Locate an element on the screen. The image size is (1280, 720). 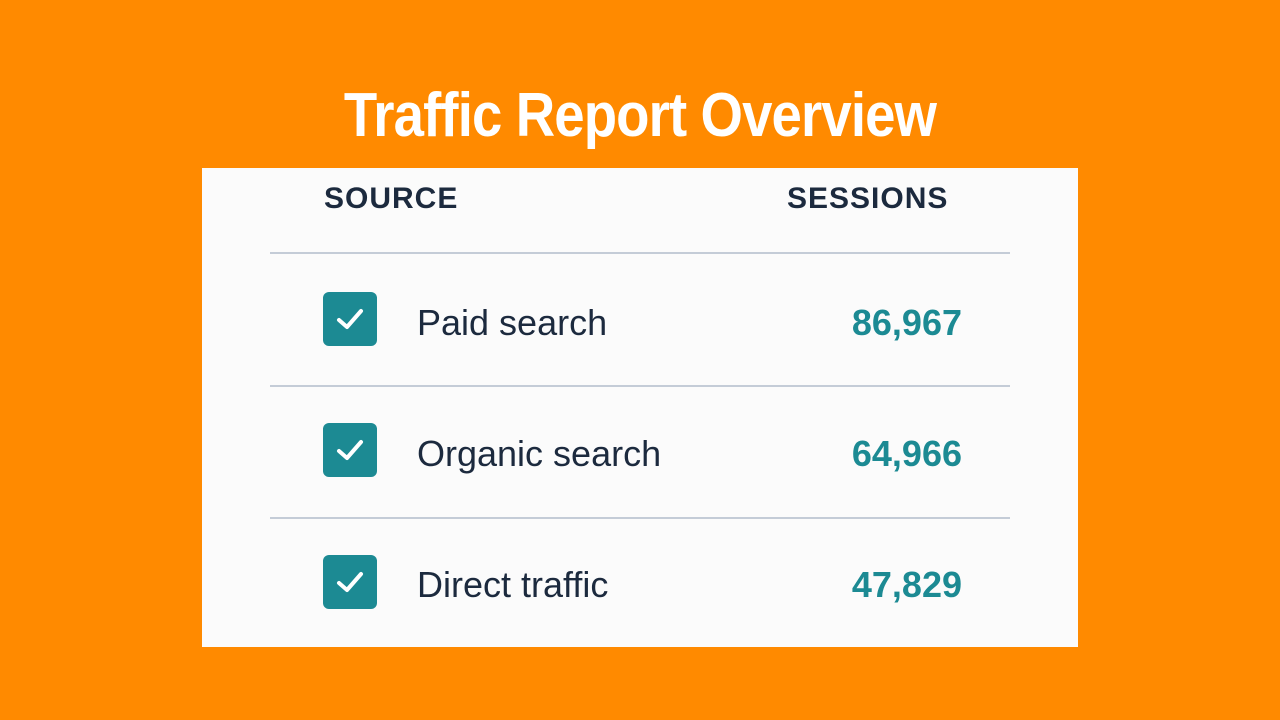
row-value-sessions: 86,967 is located at coordinates (906, 322).